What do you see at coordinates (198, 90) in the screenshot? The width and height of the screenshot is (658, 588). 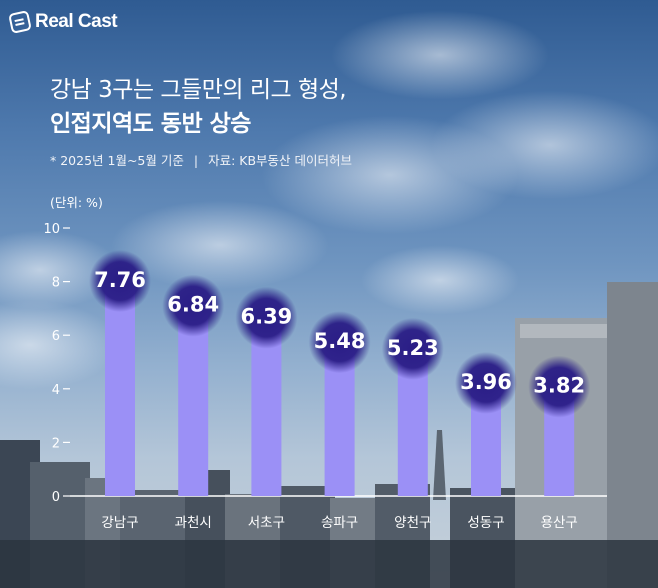 I see `title-line-1: 강남 3구는 그들만의 리그 형성,` at bounding box center [198, 90].